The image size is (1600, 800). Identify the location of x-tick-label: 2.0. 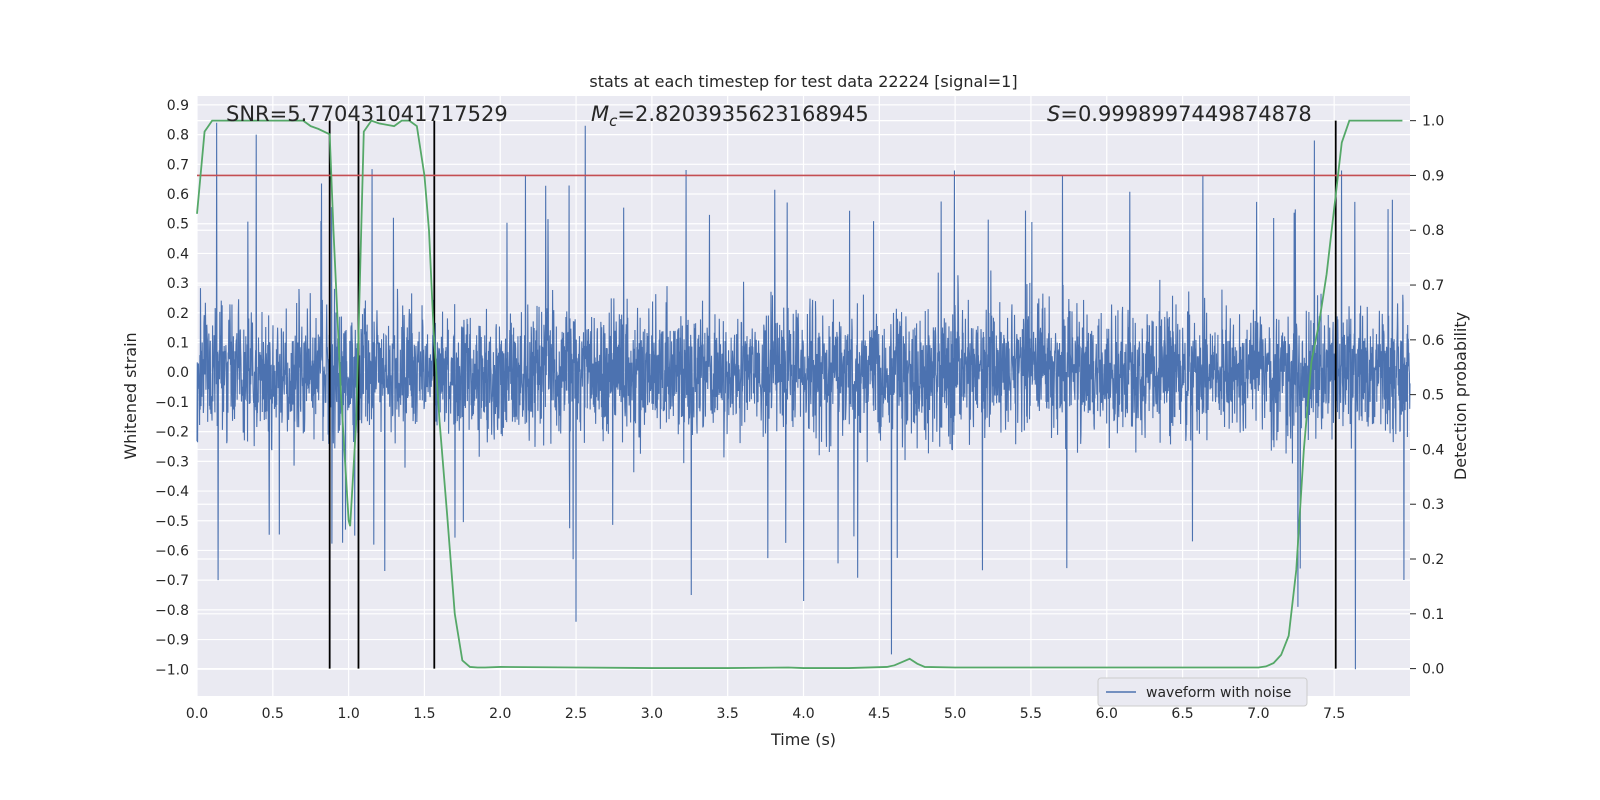
(500, 714).